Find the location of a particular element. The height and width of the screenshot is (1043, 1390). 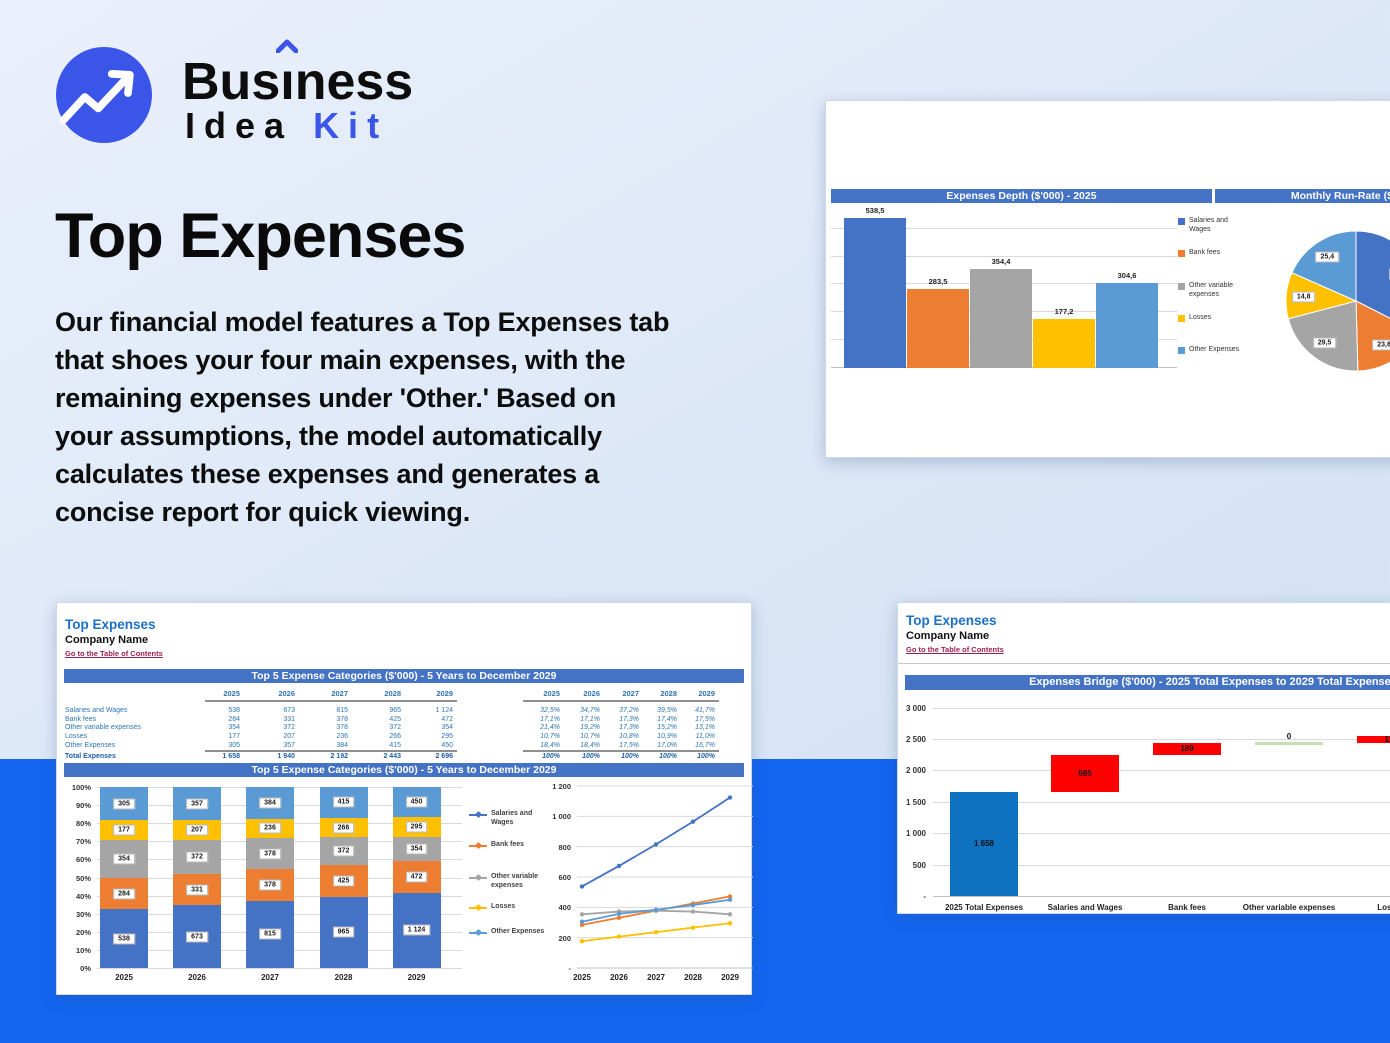

y-tick-label: 90% is located at coordinates (83, 806).